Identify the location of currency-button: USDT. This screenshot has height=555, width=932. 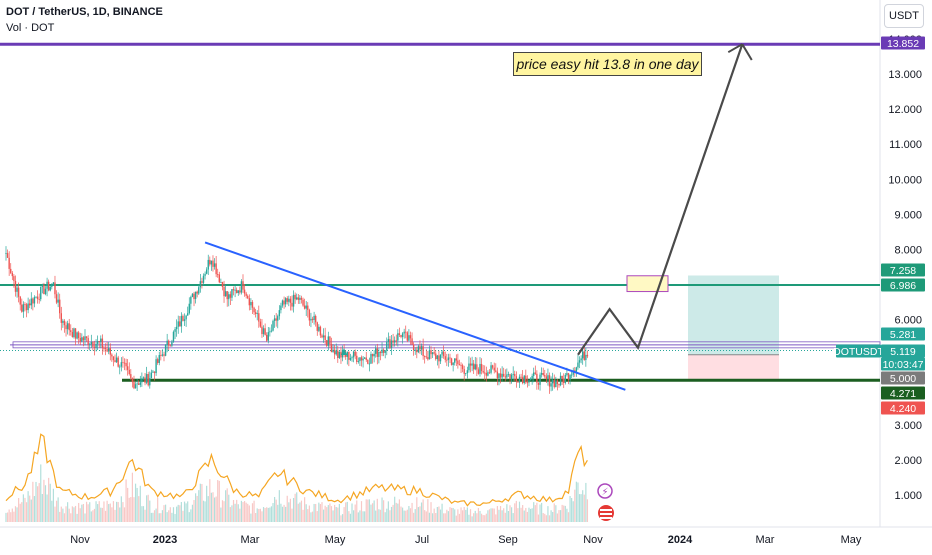
(904, 16).